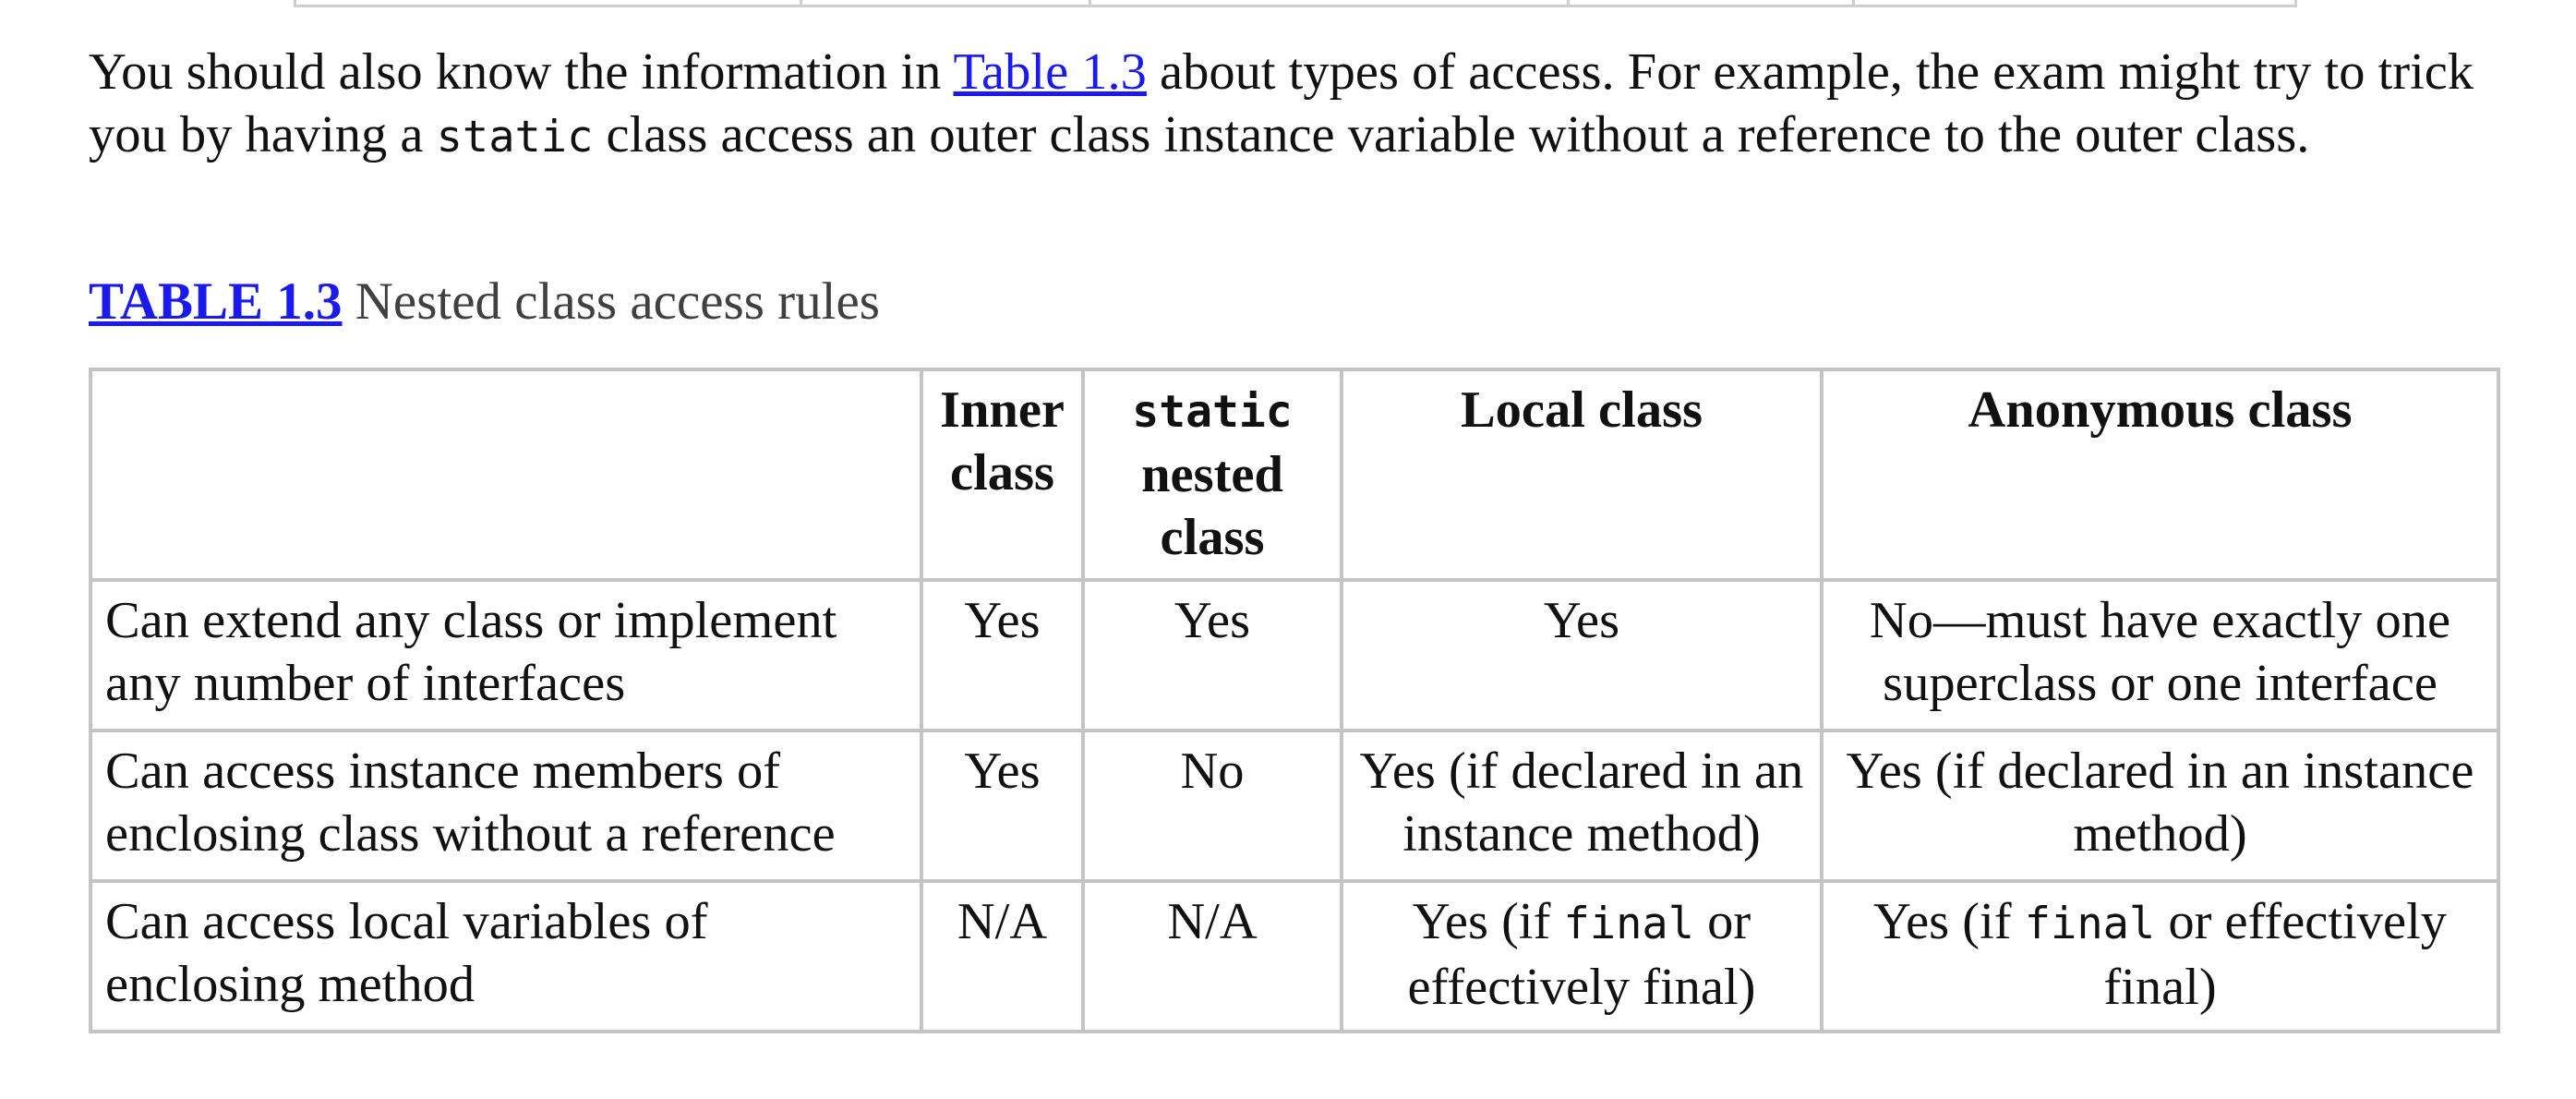 The image size is (2576, 1099). Describe the element at coordinates (1948, 921) in the screenshot. I see `cell-anon-text-1: Yes (if` at that location.